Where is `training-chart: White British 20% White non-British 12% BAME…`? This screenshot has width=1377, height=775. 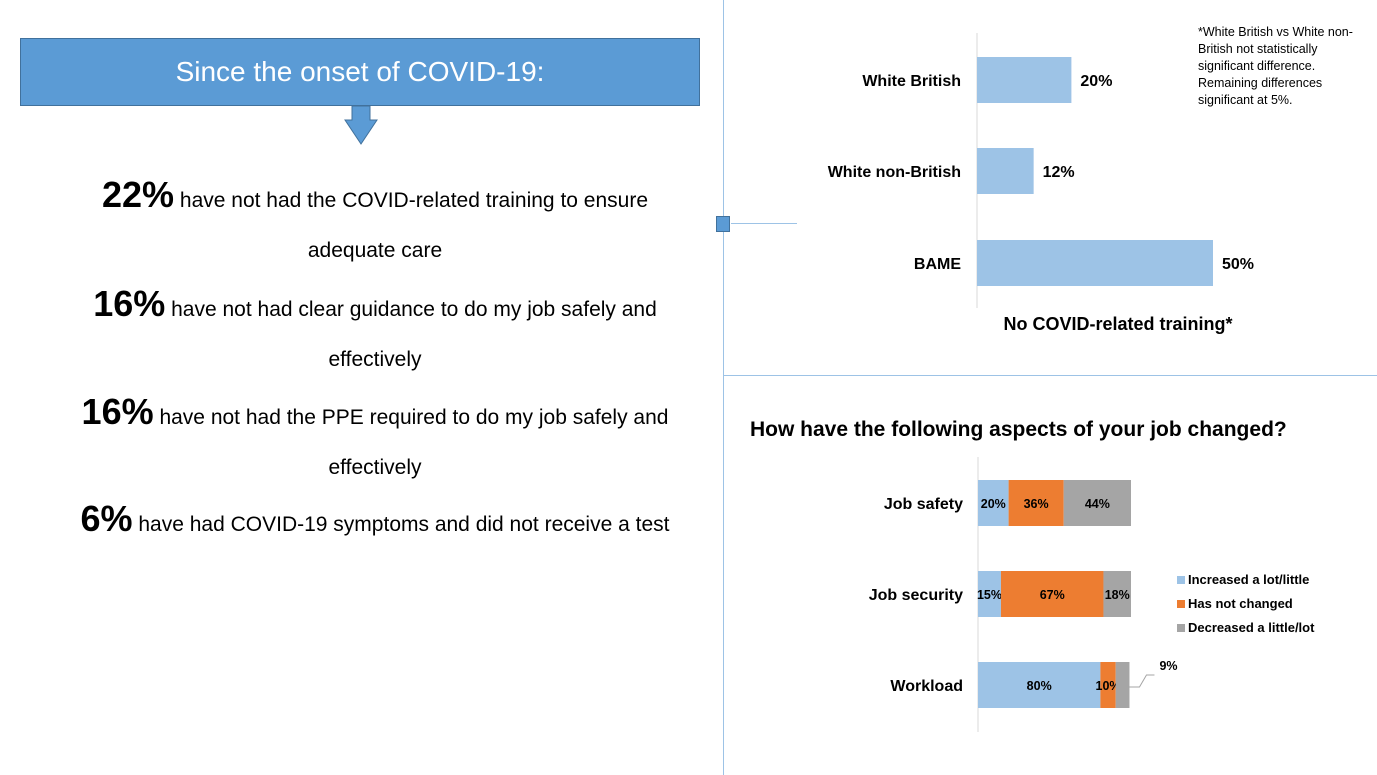 training-chart: White British 20% White non-British 12% BAME… is located at coordinates (1041, 183).